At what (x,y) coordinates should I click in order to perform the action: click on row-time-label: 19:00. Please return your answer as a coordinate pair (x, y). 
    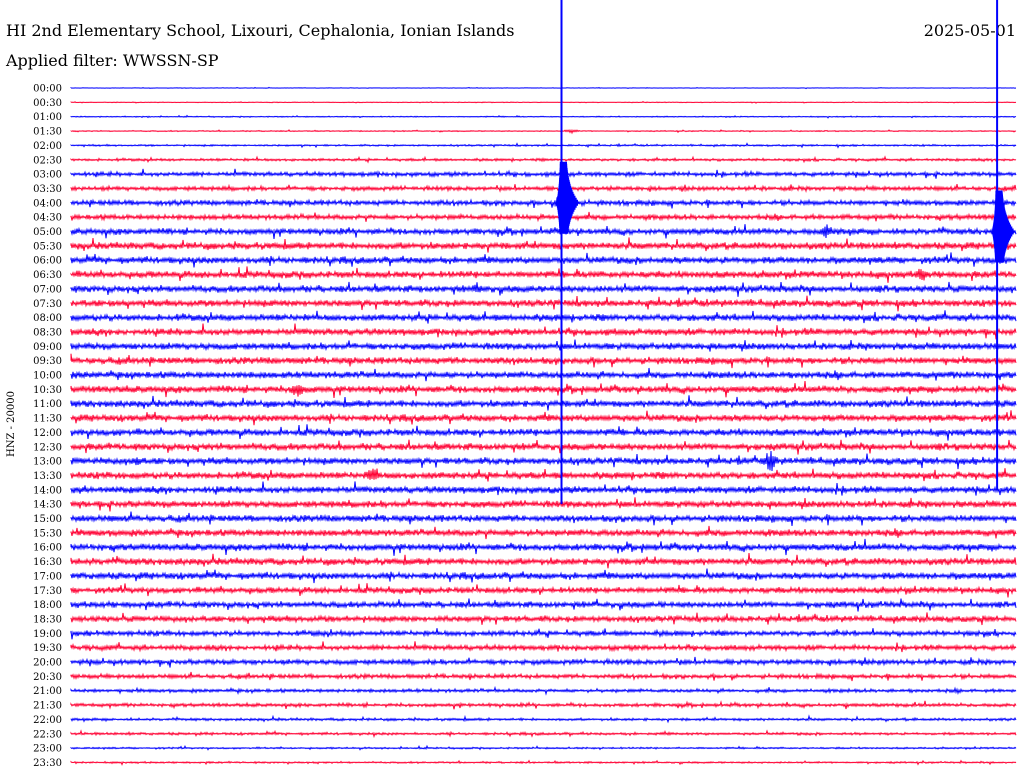
    Looking at the image, I should click on (47, 634).